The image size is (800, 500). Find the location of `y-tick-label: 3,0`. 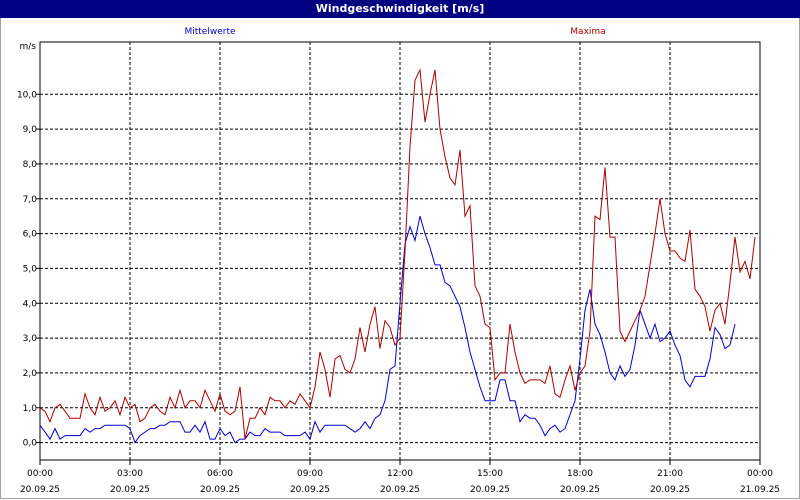

y-tick-label: 3,0 is located at coordinates (30, 339).